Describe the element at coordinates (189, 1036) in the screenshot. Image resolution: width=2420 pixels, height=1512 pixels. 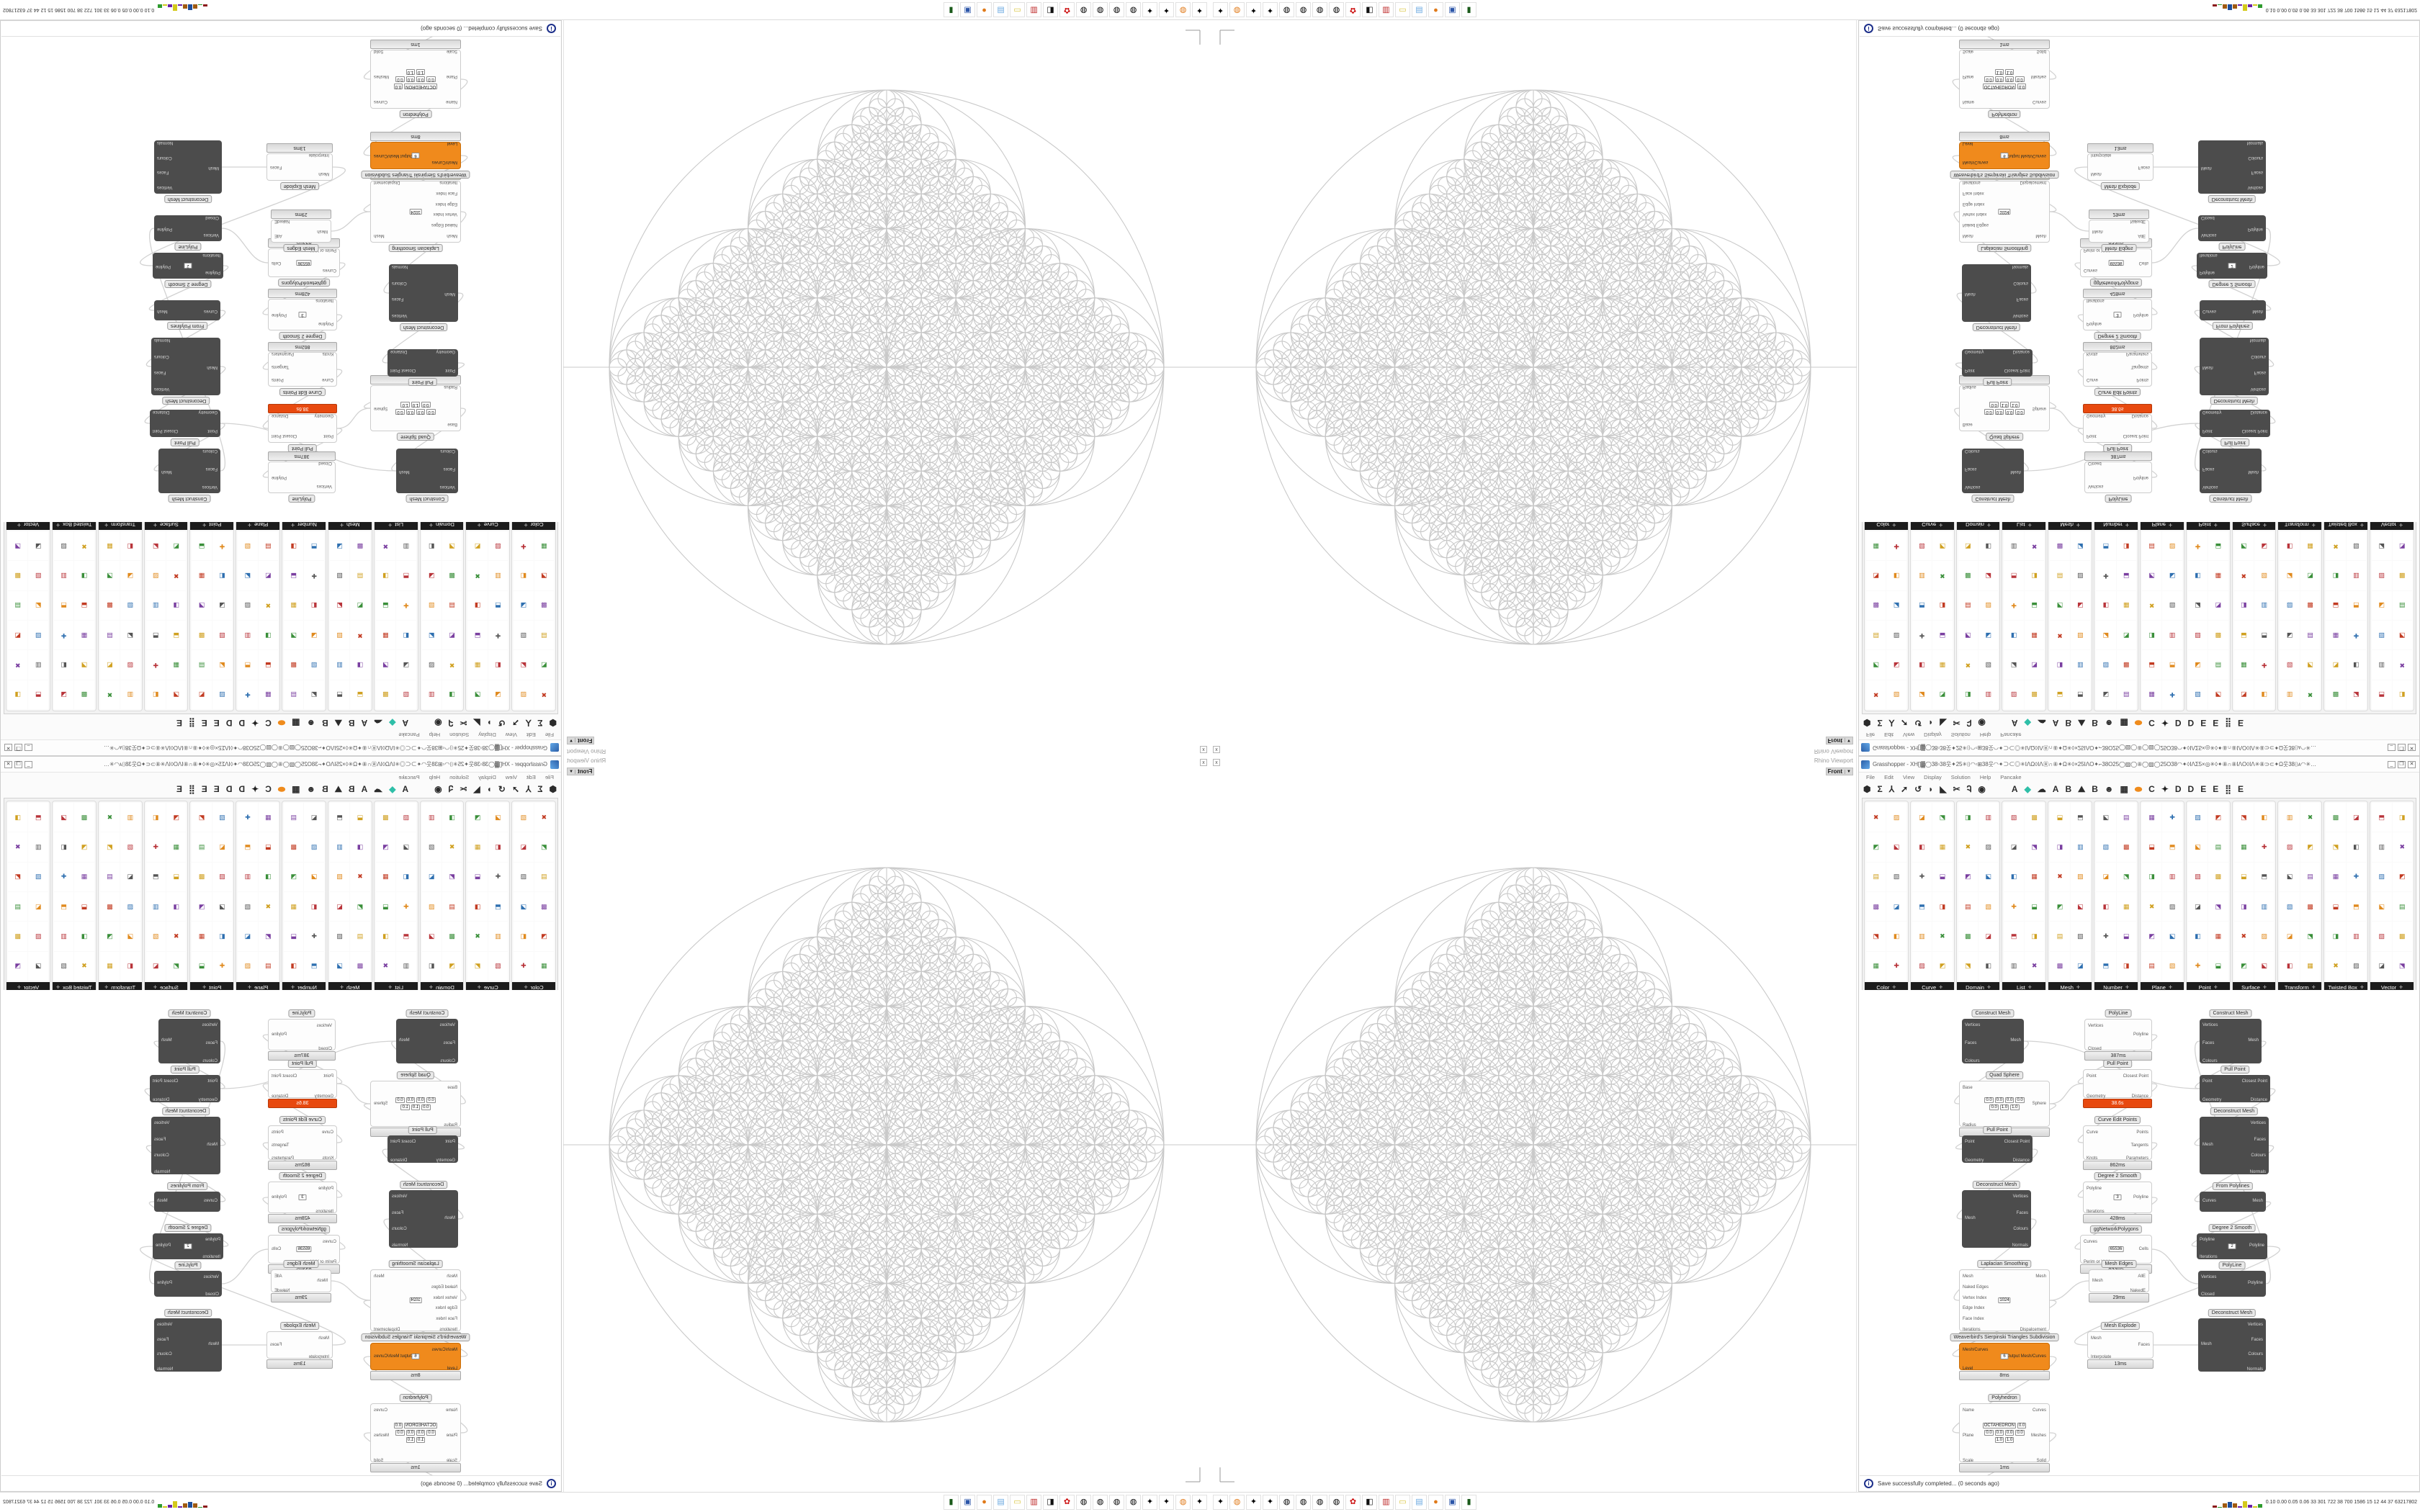
I see `gh-node-construct-mesh-2: Construct Mesh Vertices Faces Colours Mesh` at that location.